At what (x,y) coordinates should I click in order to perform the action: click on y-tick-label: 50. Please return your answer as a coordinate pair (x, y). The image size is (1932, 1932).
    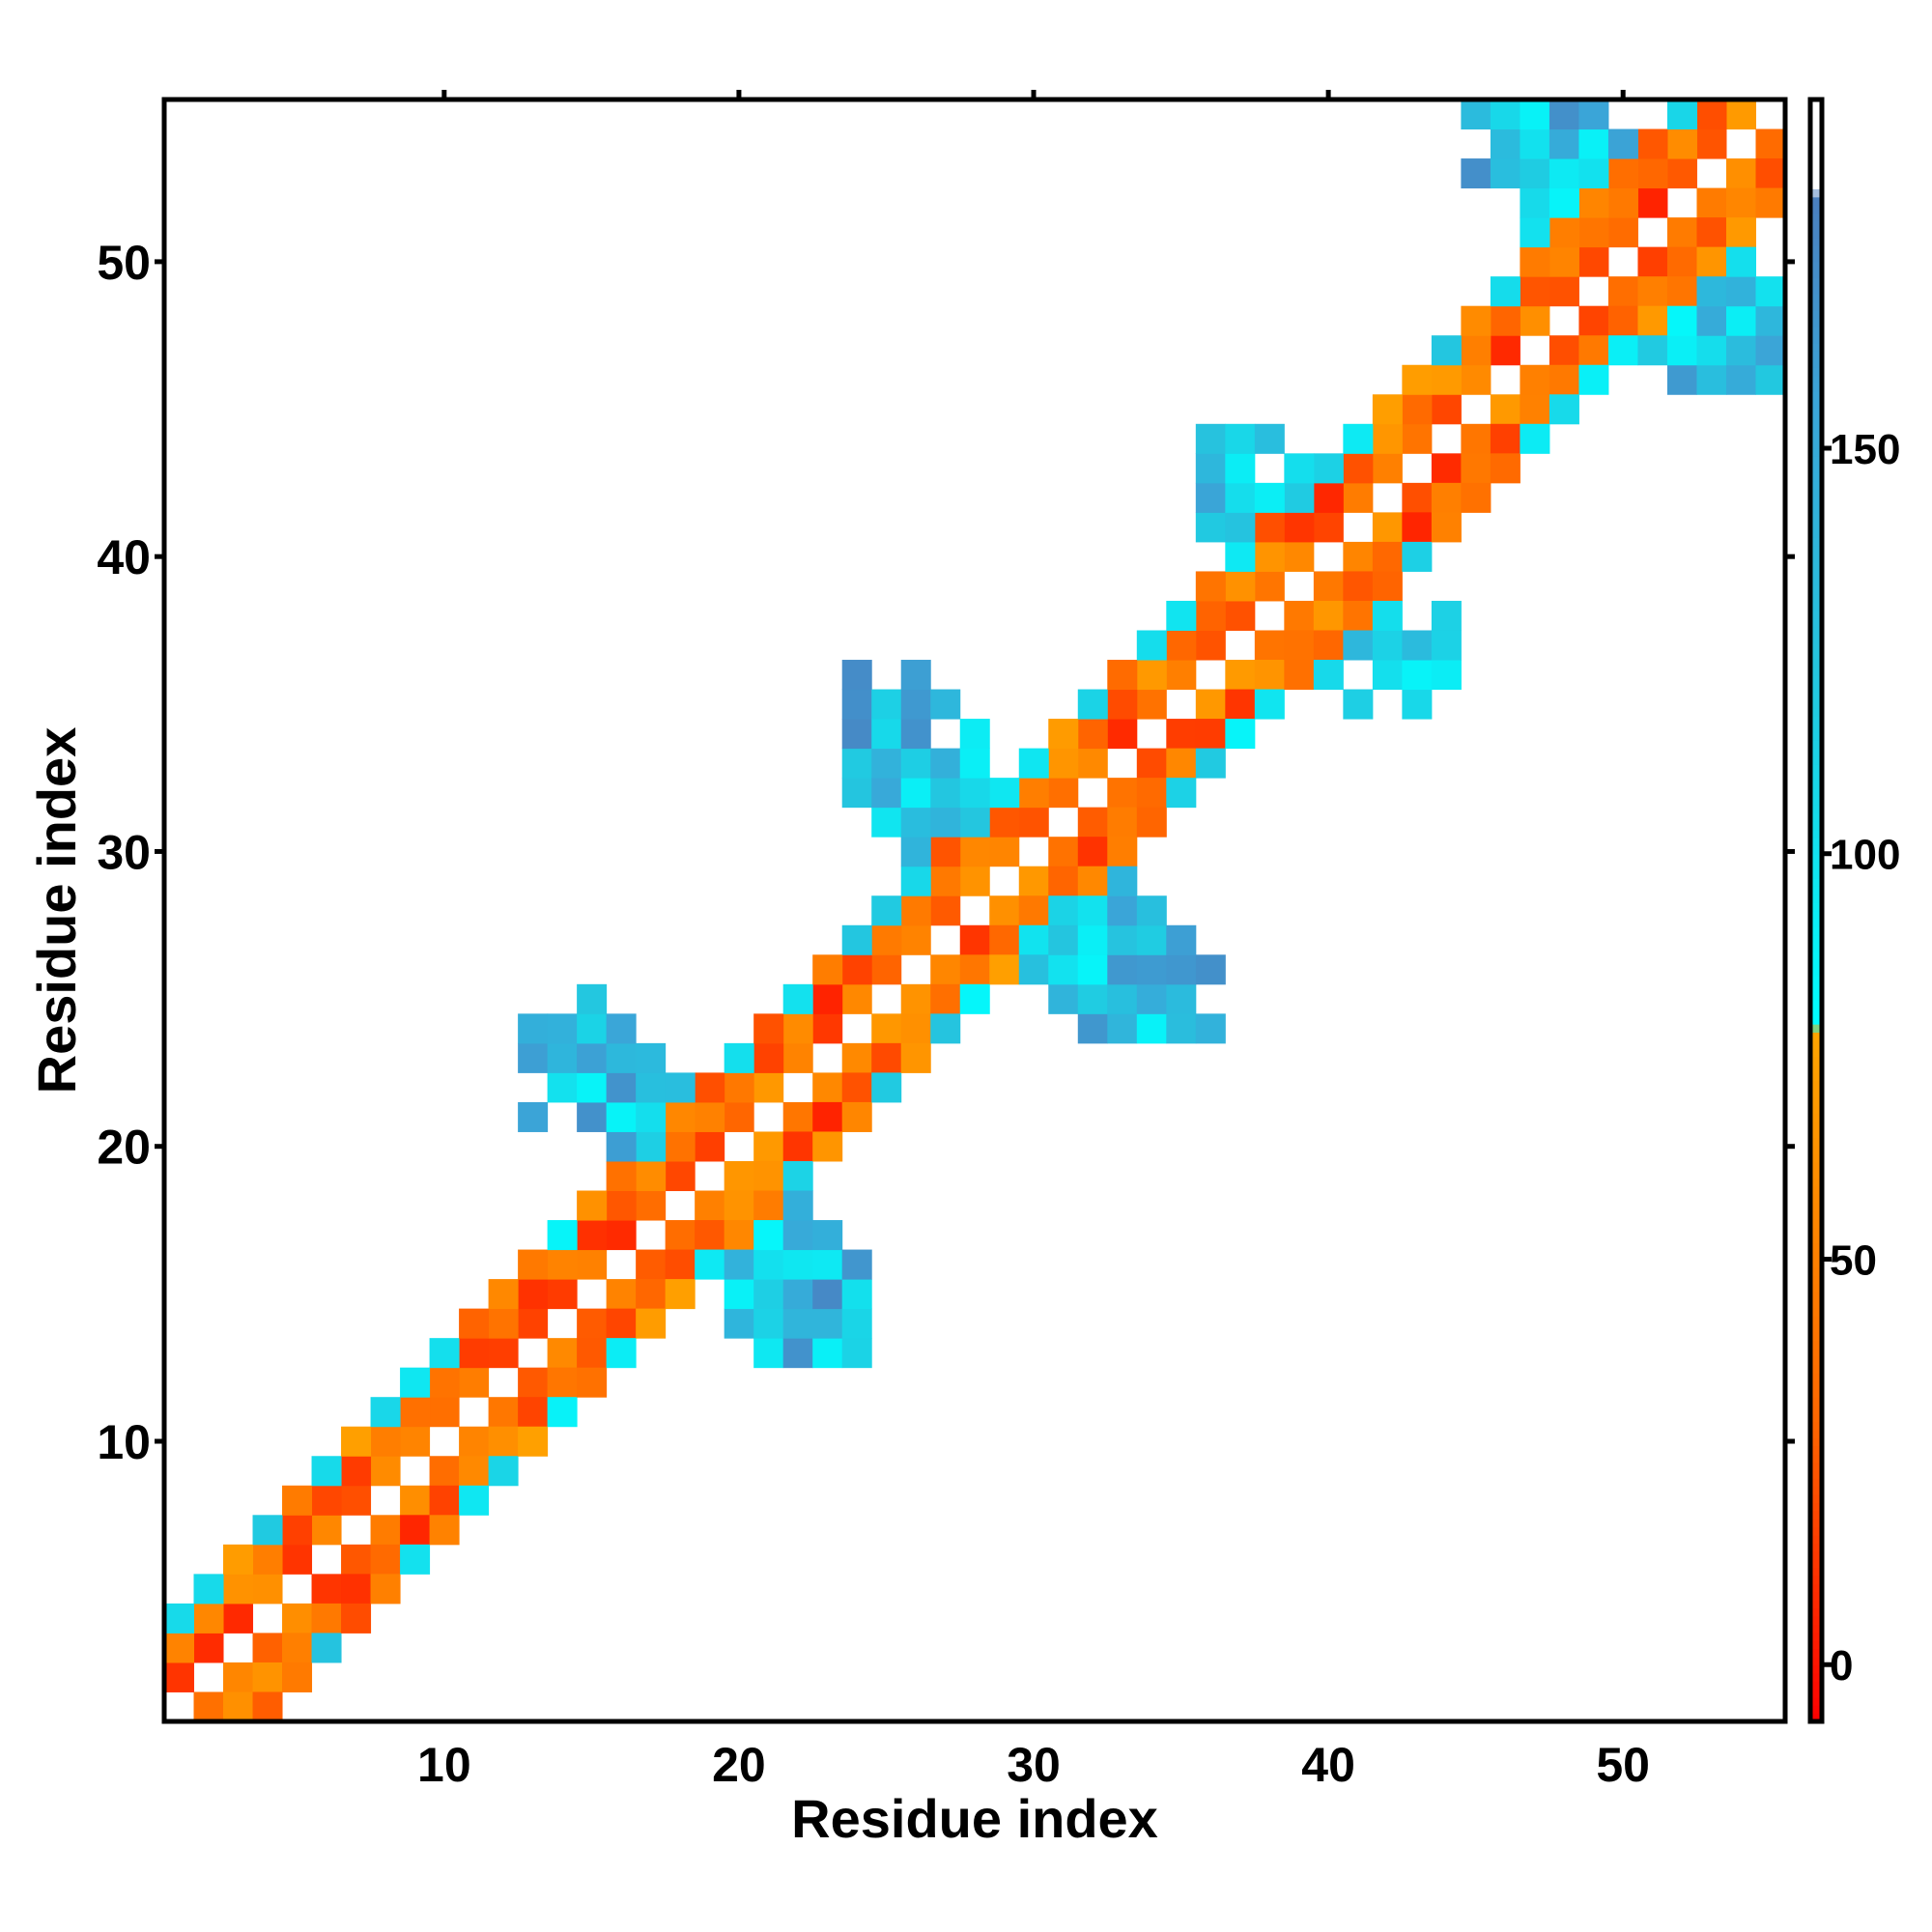
    Looking at the image, I should click on (124, 263).